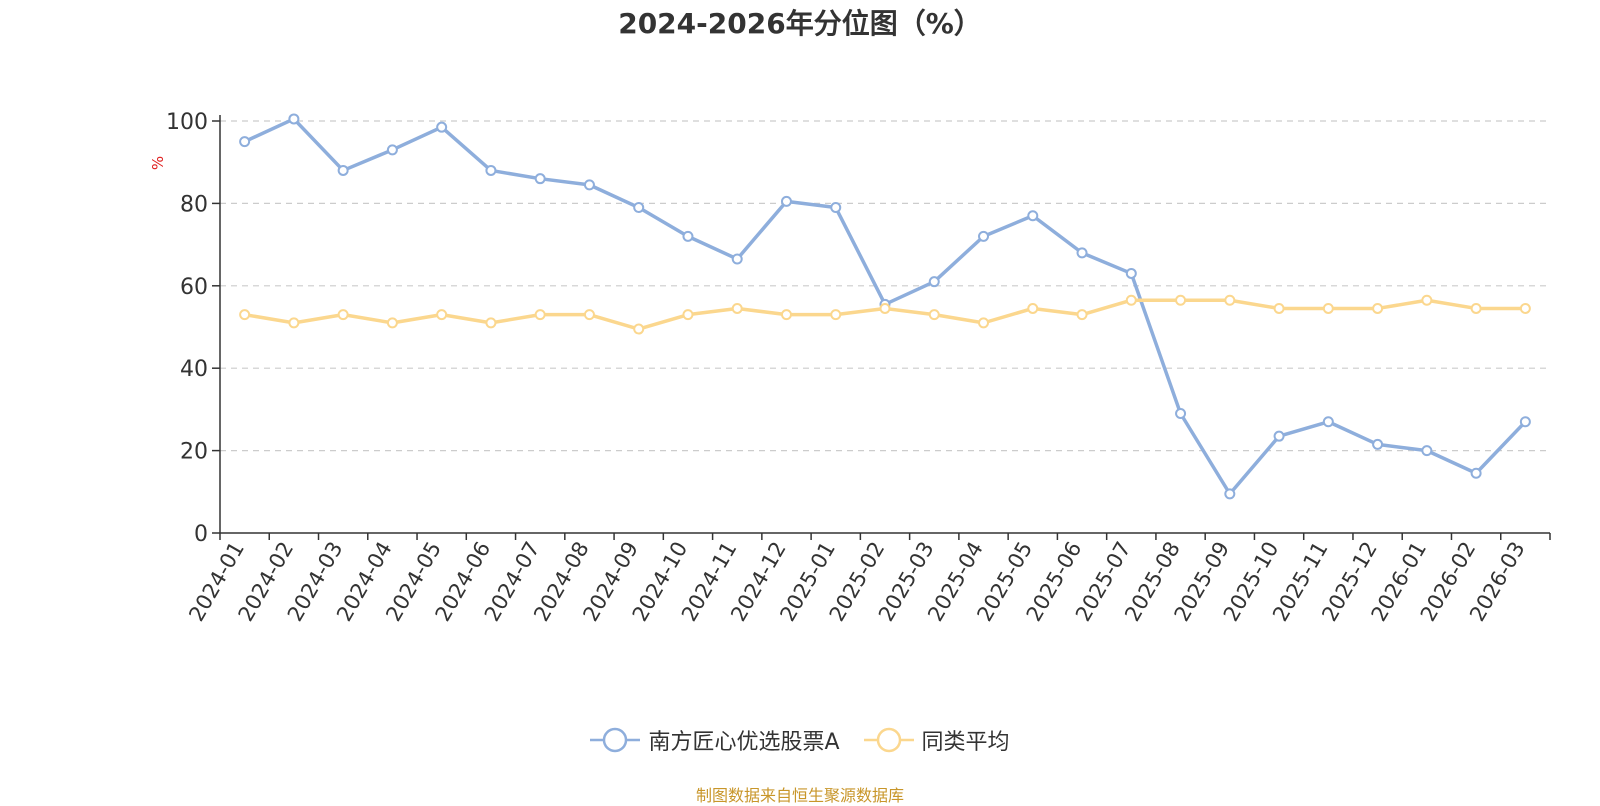  What do you see at coordinates (799, 795) in the screenshot?
I see `source-note: 制图数据来自恒生聚源数据库` at bounding box center [799, 795].